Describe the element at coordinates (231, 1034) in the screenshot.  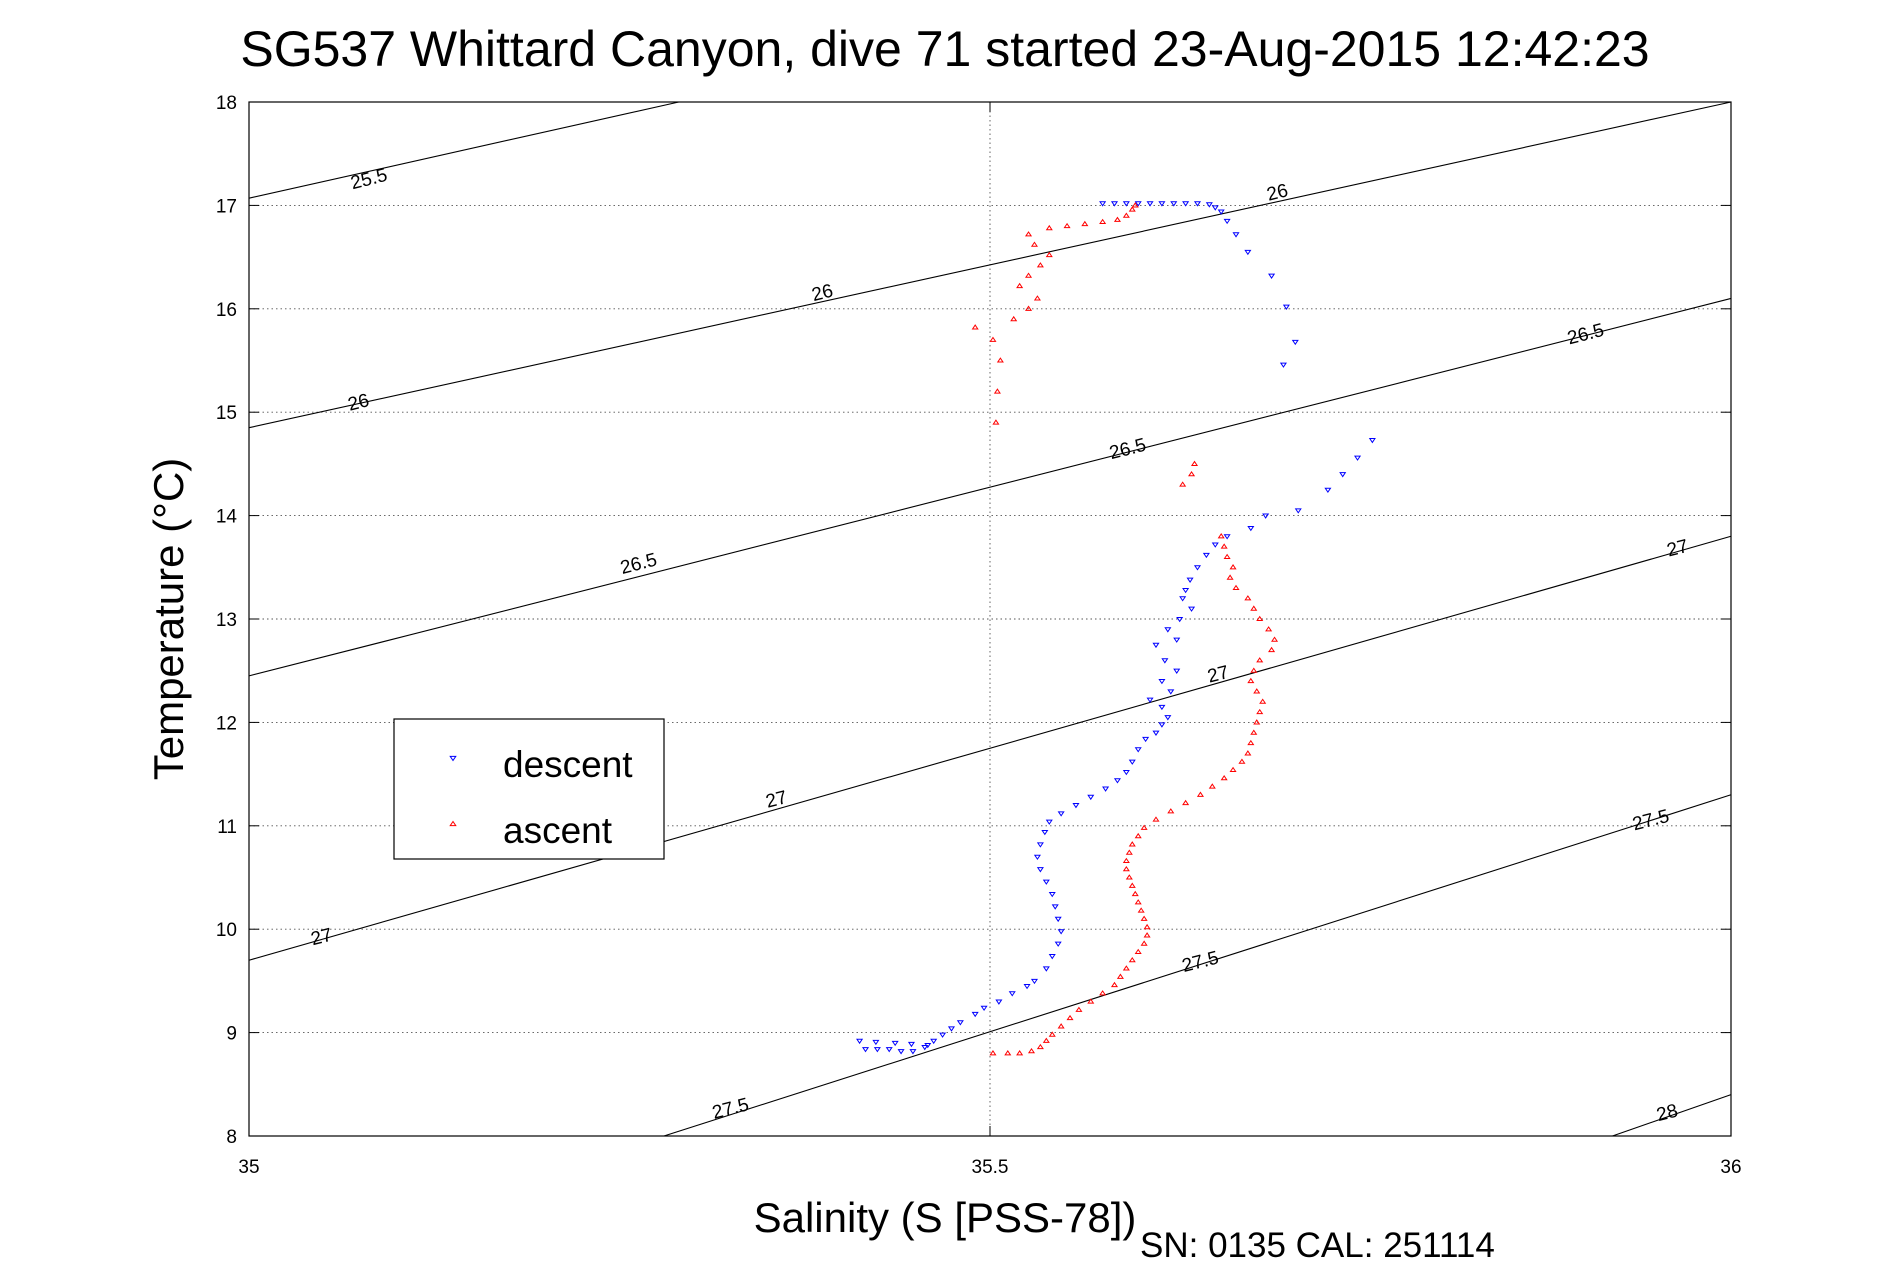
I see `y-tick-label: 9` at that location.